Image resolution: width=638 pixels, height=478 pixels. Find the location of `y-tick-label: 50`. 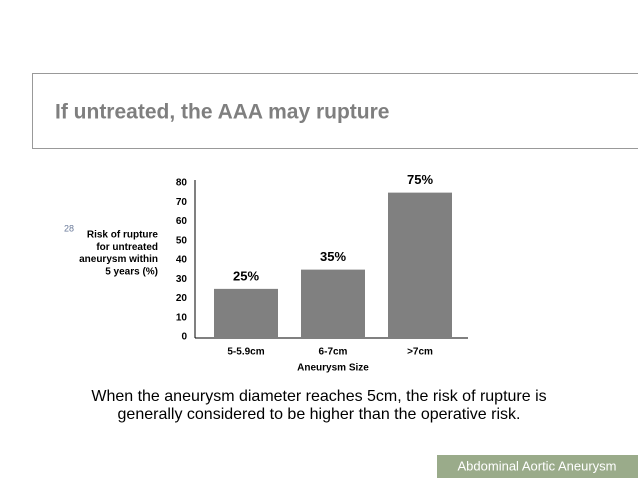

y-tick-label: 50 is located at coordinates (182, 240).